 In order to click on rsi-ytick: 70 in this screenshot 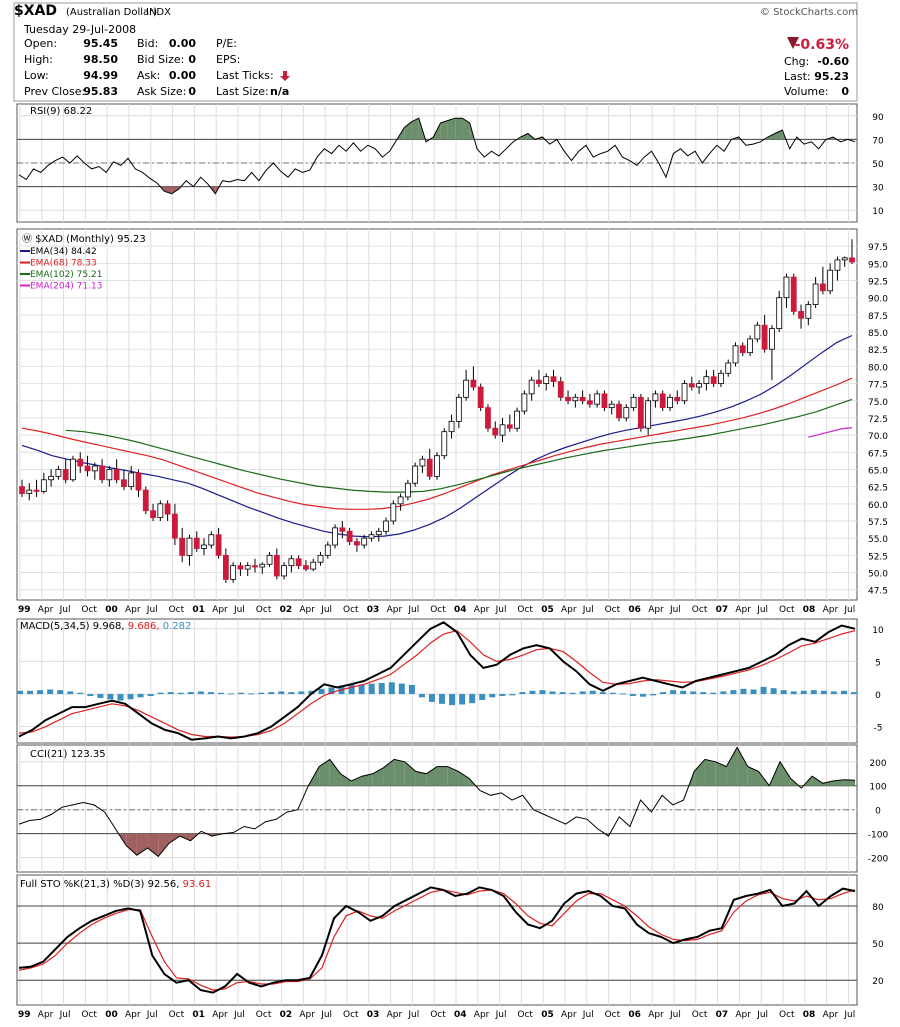, I will do `click(878, 141)`.